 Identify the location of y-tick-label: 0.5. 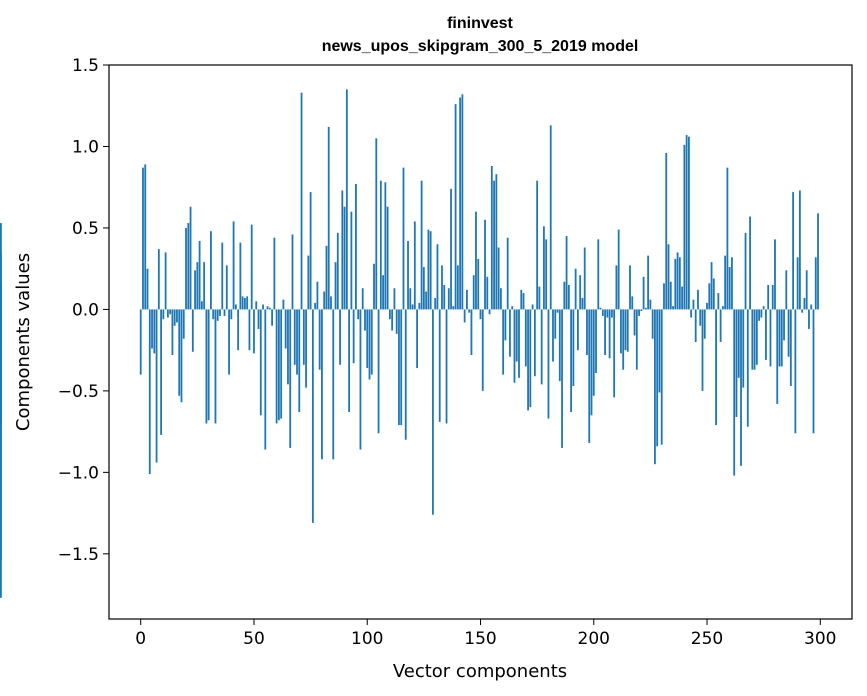
(85, 229).